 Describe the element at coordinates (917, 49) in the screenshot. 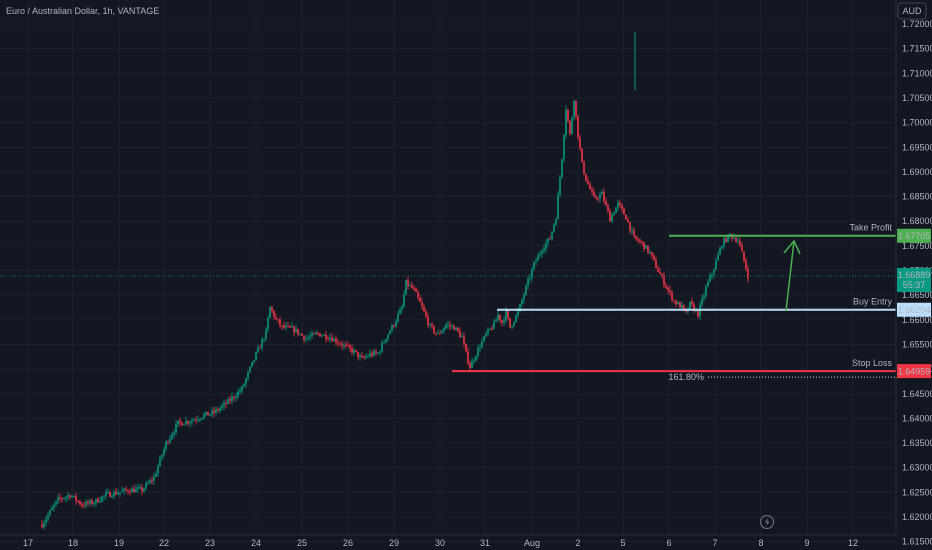

I see `y-tick-label: 1.71500` at that location.